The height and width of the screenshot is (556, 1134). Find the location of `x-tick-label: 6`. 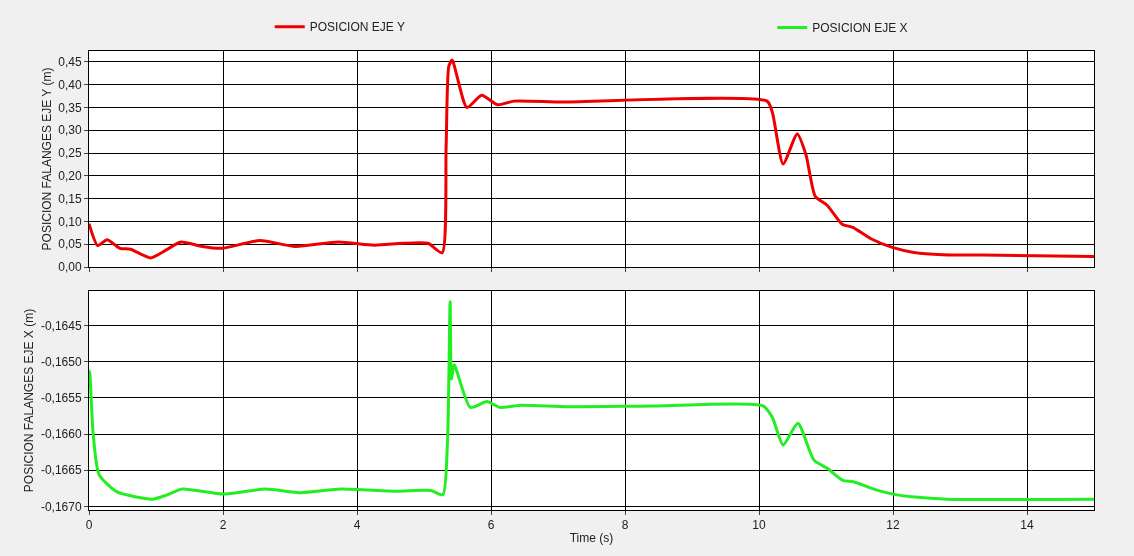

x-tick-label: 6 is located at coordinates (491, 525).